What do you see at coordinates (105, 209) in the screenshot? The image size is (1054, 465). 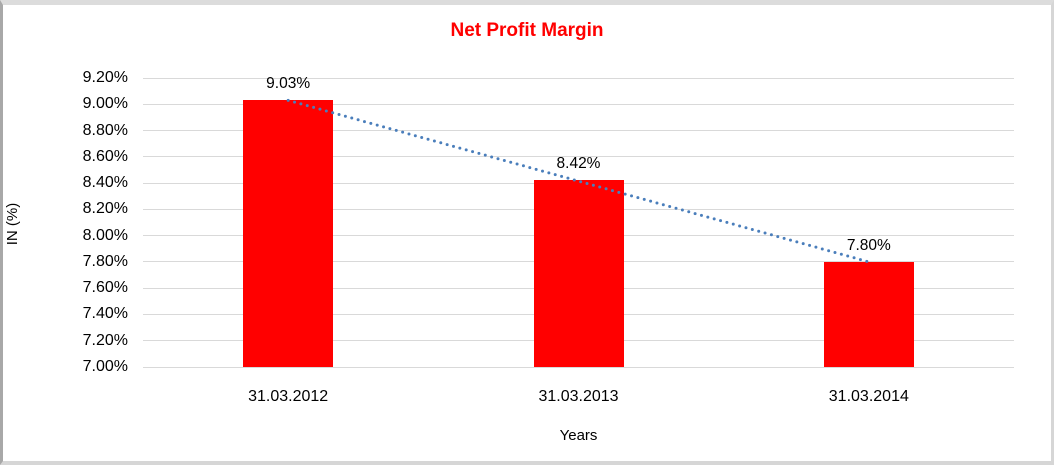 I see `y-tick-label: 8.20%` at bounding box center [105, 209].